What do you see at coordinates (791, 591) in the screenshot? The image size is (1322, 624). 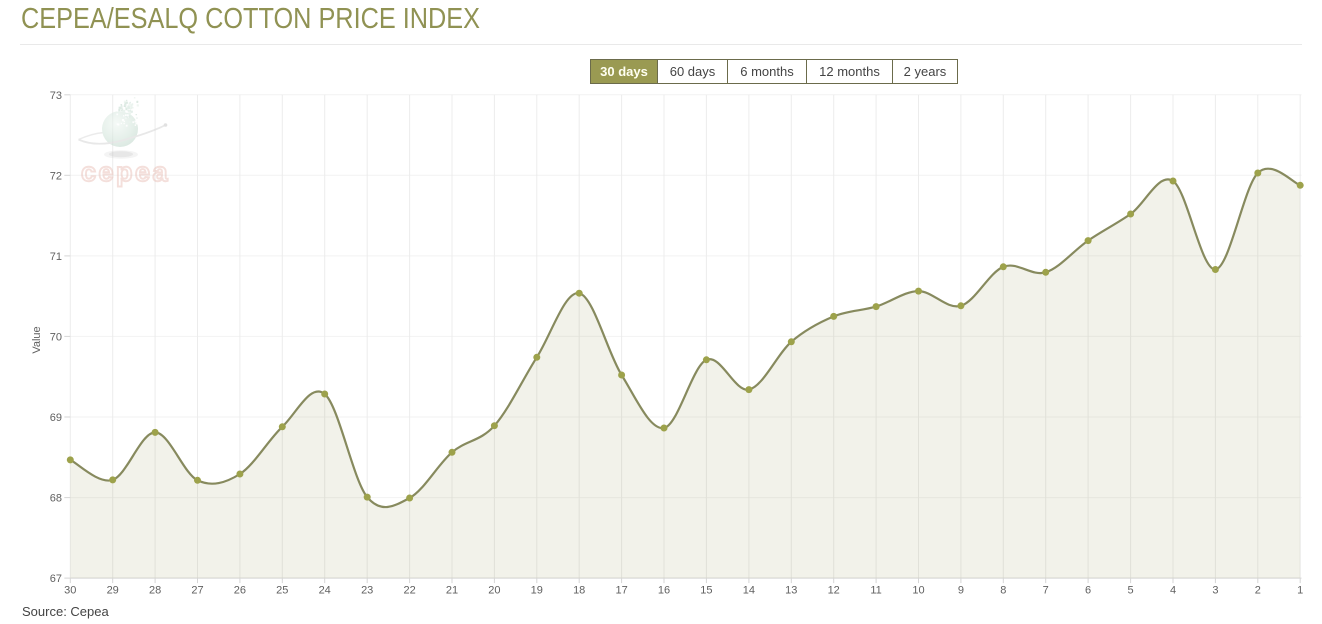 I see `svg-text: 13` at bounding box center [791, 591].